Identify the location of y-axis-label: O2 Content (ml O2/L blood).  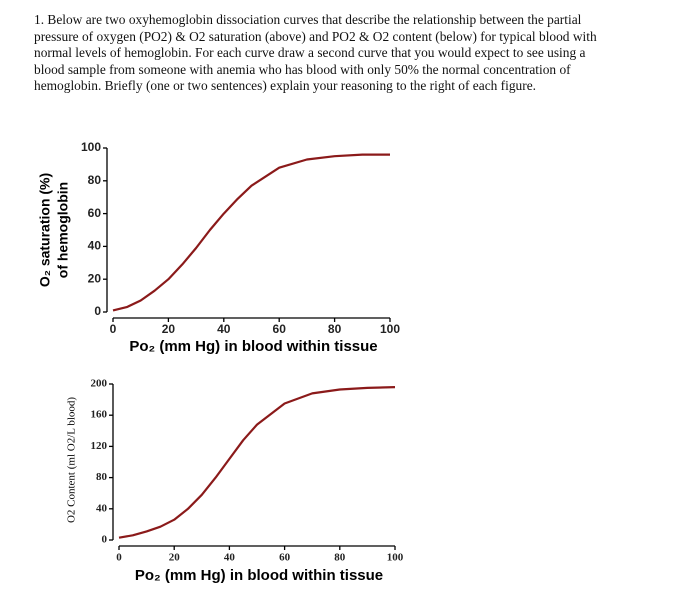
(72, 460).